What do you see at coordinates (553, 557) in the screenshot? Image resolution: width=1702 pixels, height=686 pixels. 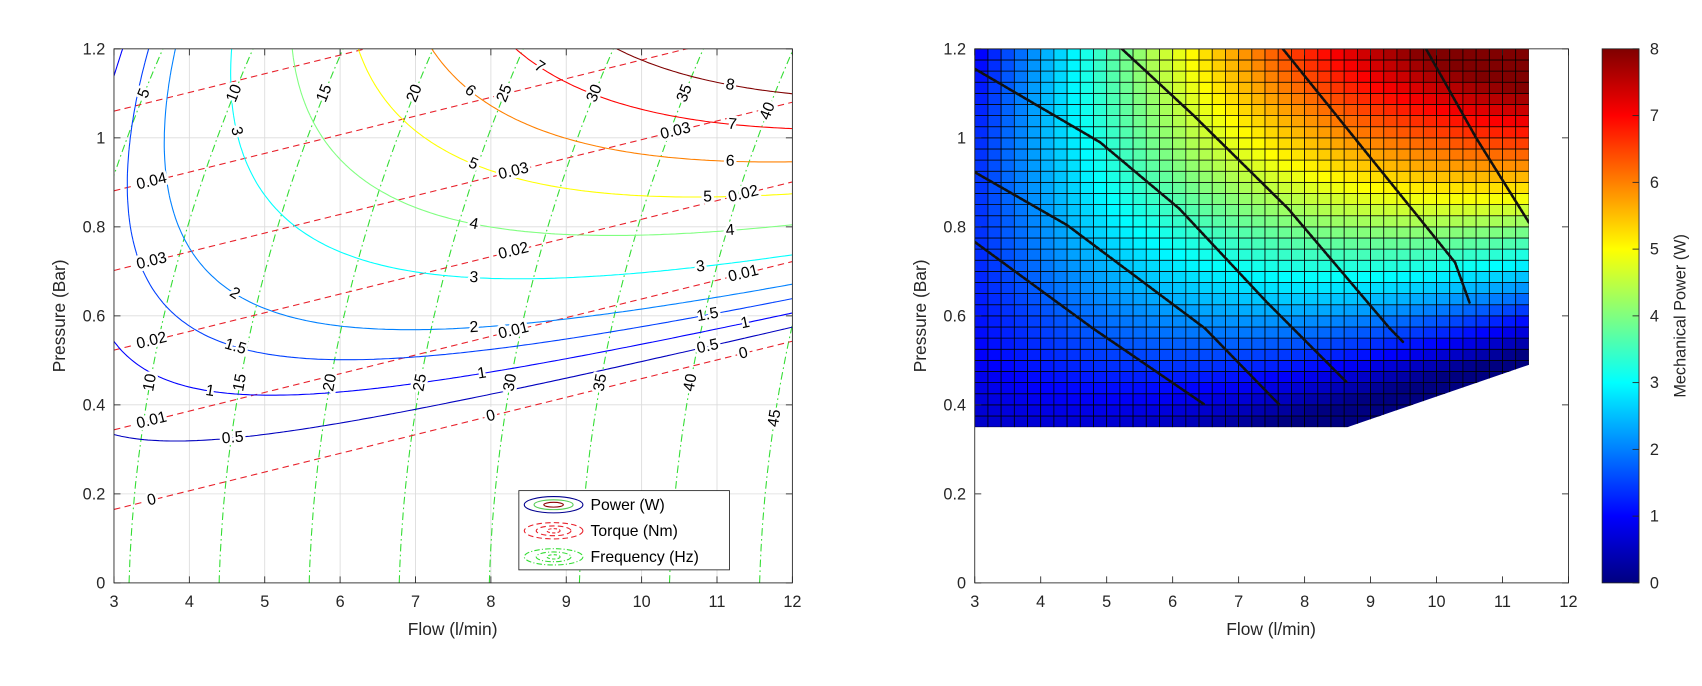 I see `legend-frequency-icon` at bounding box center [553, 557].